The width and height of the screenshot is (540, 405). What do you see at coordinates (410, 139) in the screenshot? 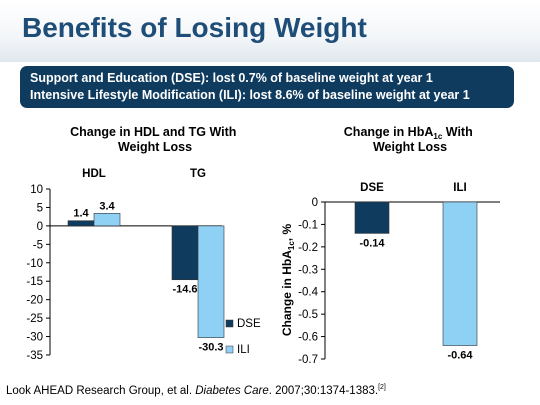
I see `right-chart-title: Change in HbA1c With Weight Loss` at bounding box center [410, 139].